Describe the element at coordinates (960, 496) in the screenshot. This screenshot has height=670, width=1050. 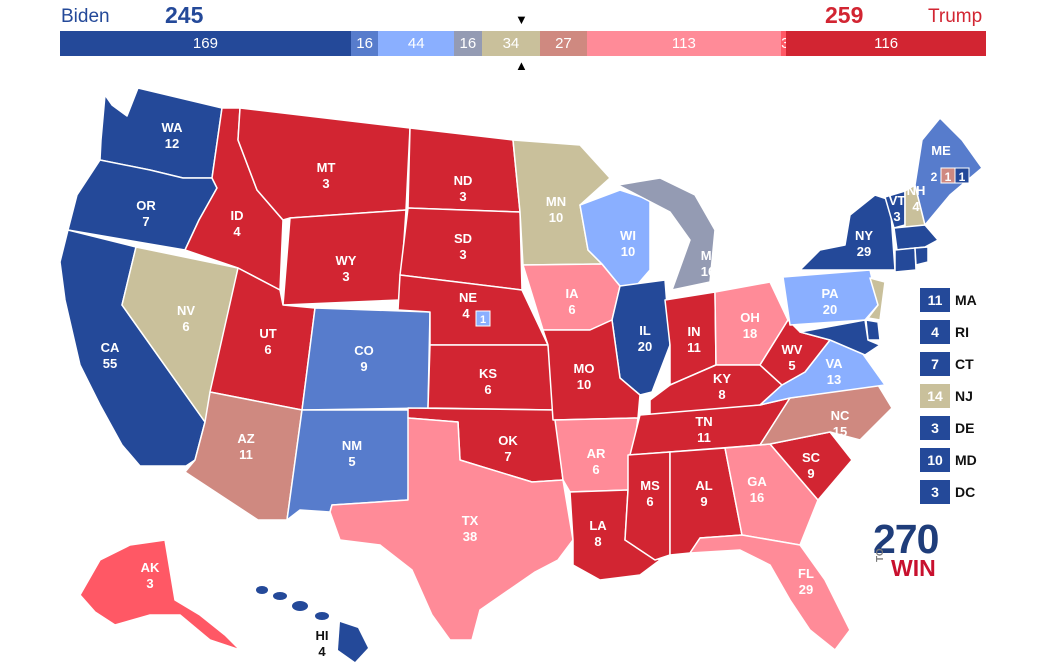
I see `small-state-row-dc: 3 DC` at that location.